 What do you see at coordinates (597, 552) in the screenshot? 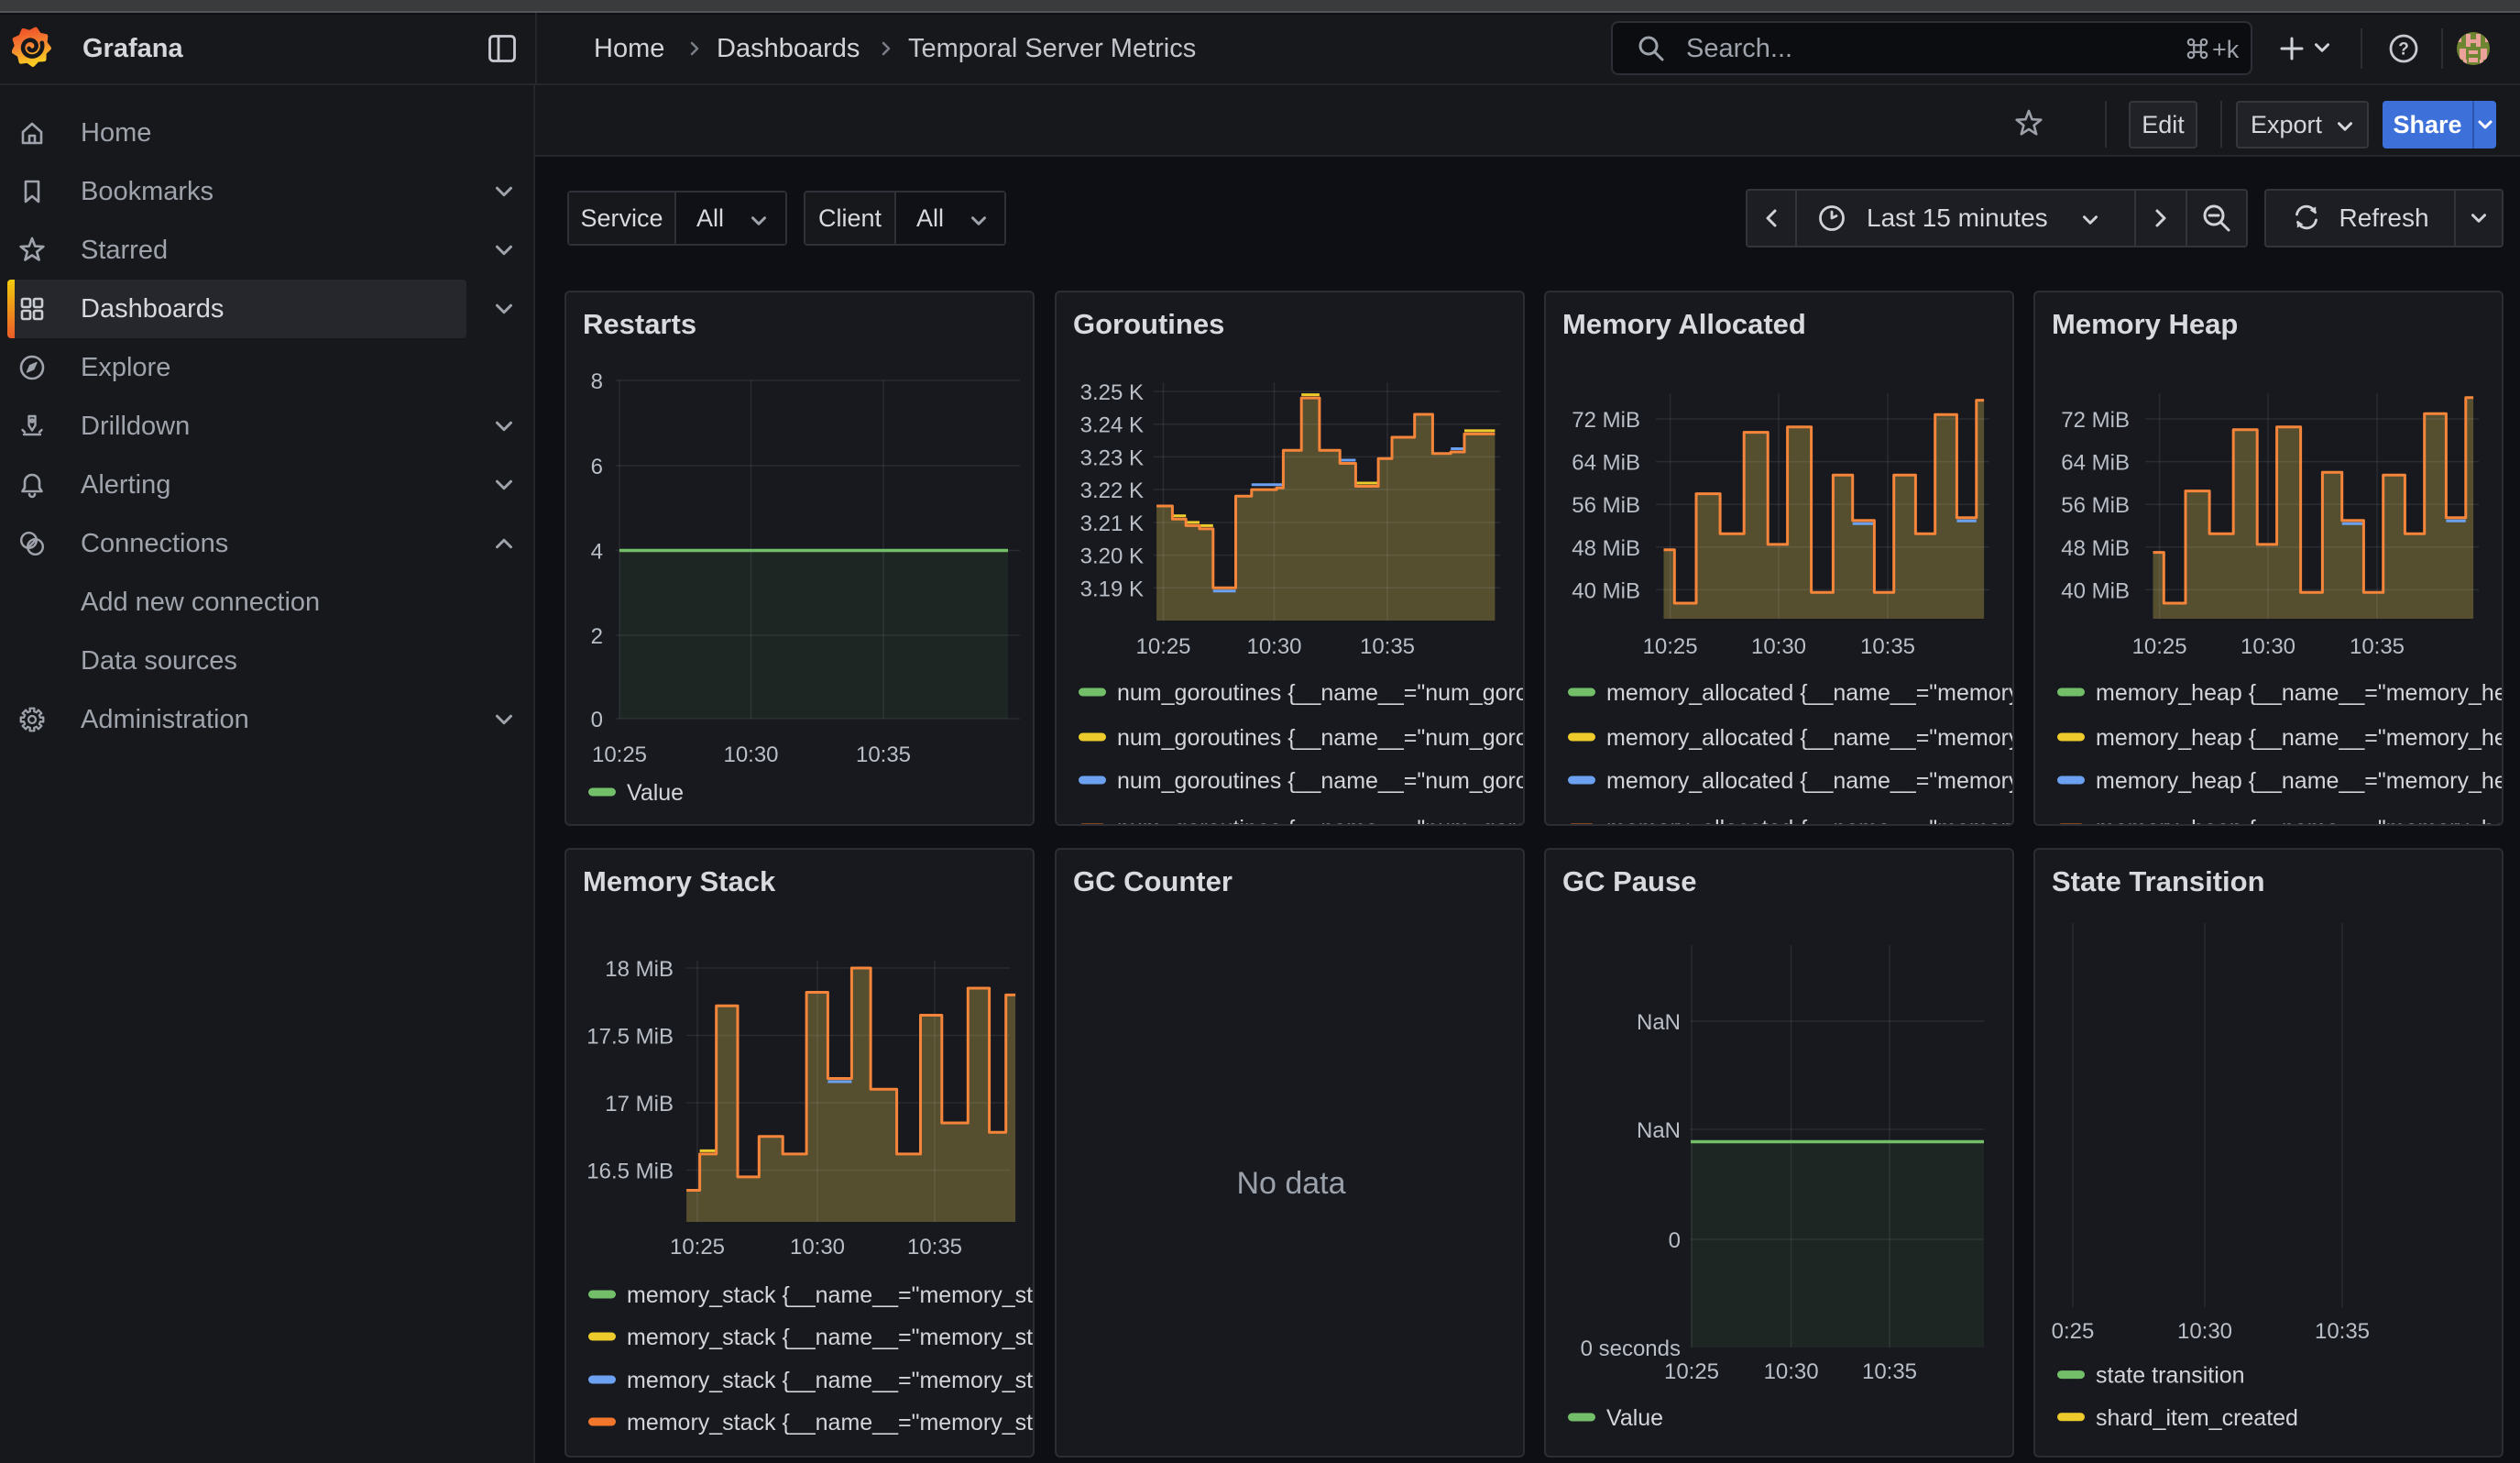
I see `svg-text: 4` at bounding box center [597, 552].